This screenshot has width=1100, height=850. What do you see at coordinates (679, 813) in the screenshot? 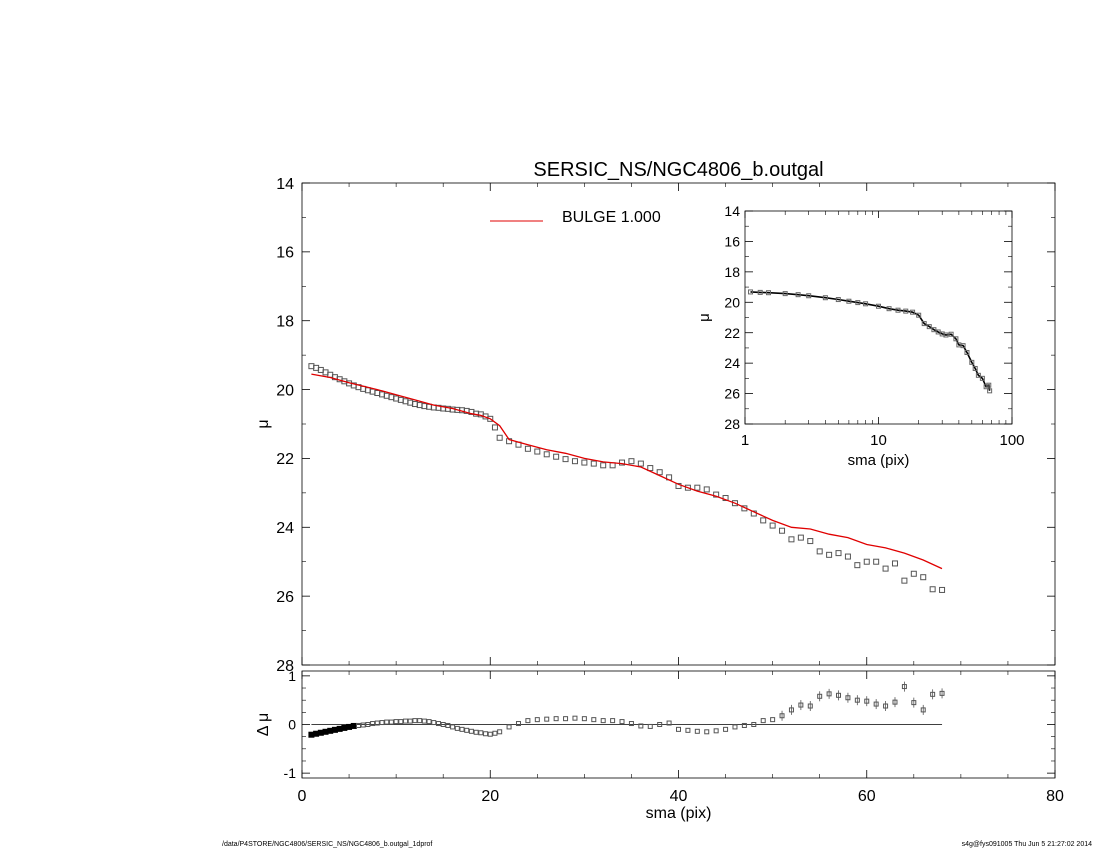
I see `resid-xlabel: sma (pix)` at bounding box center [679, 813].